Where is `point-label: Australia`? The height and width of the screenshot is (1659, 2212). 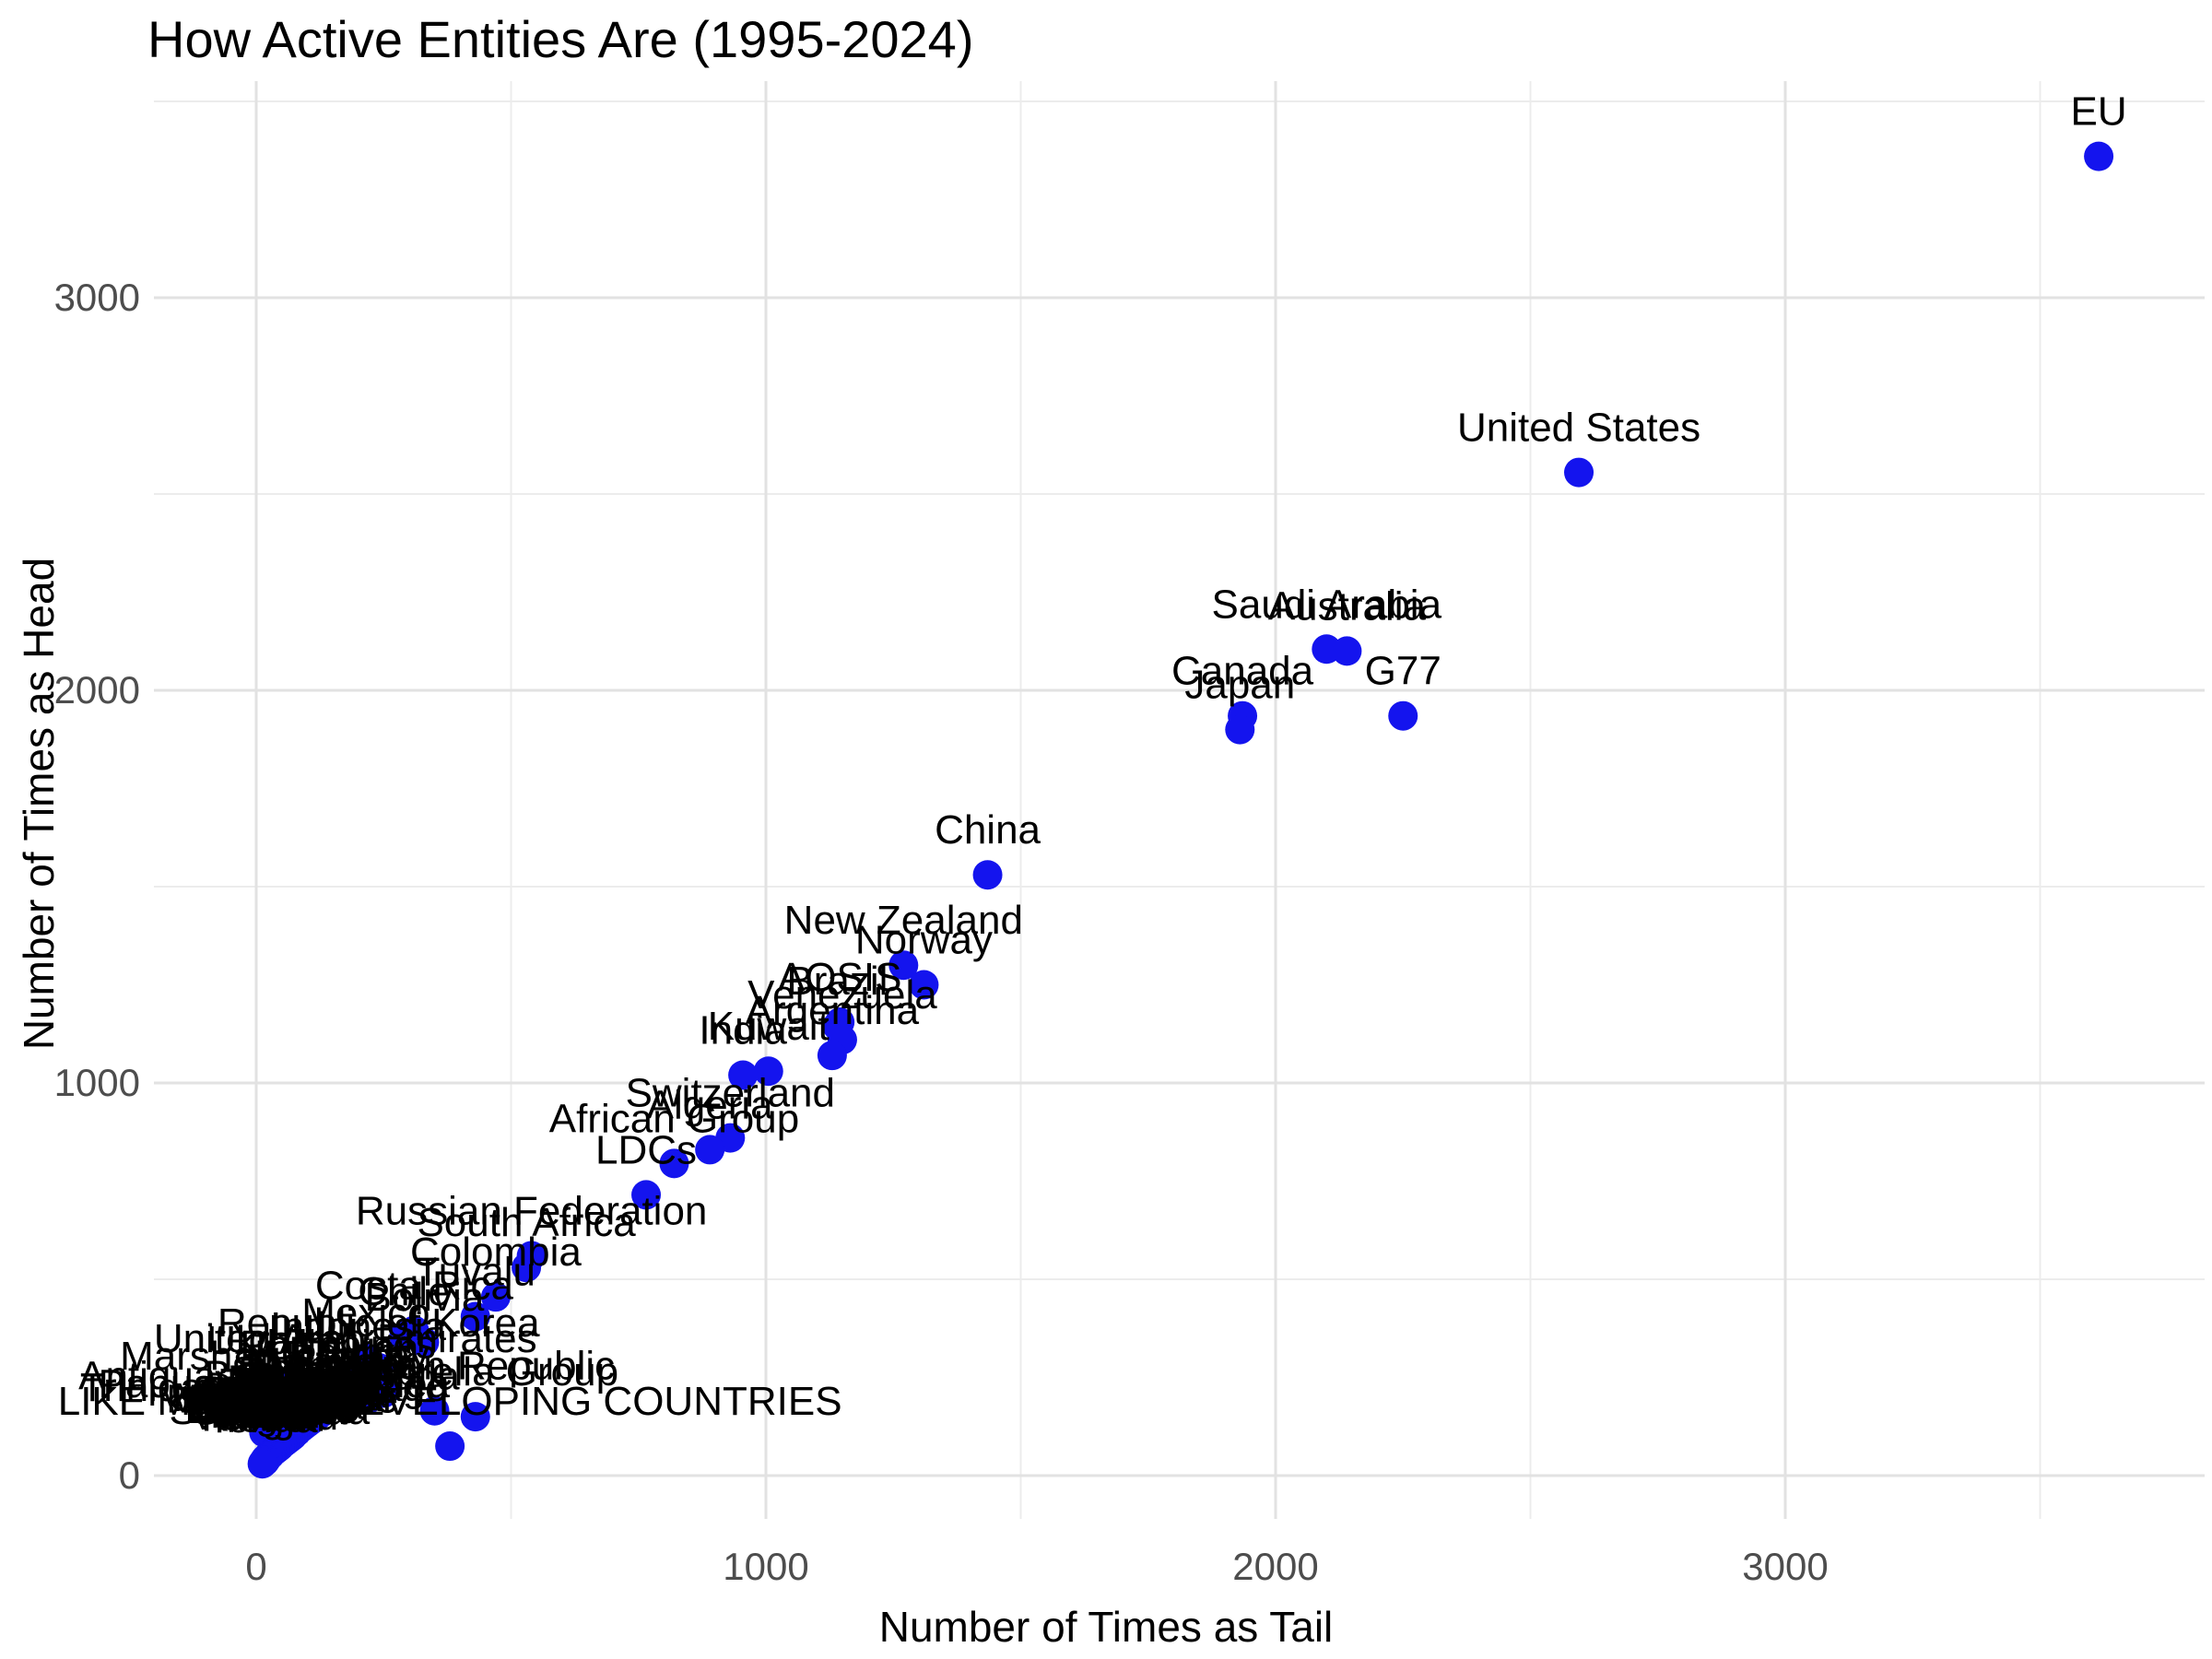
point-label: Australia is located at coordinates (1347, 606).